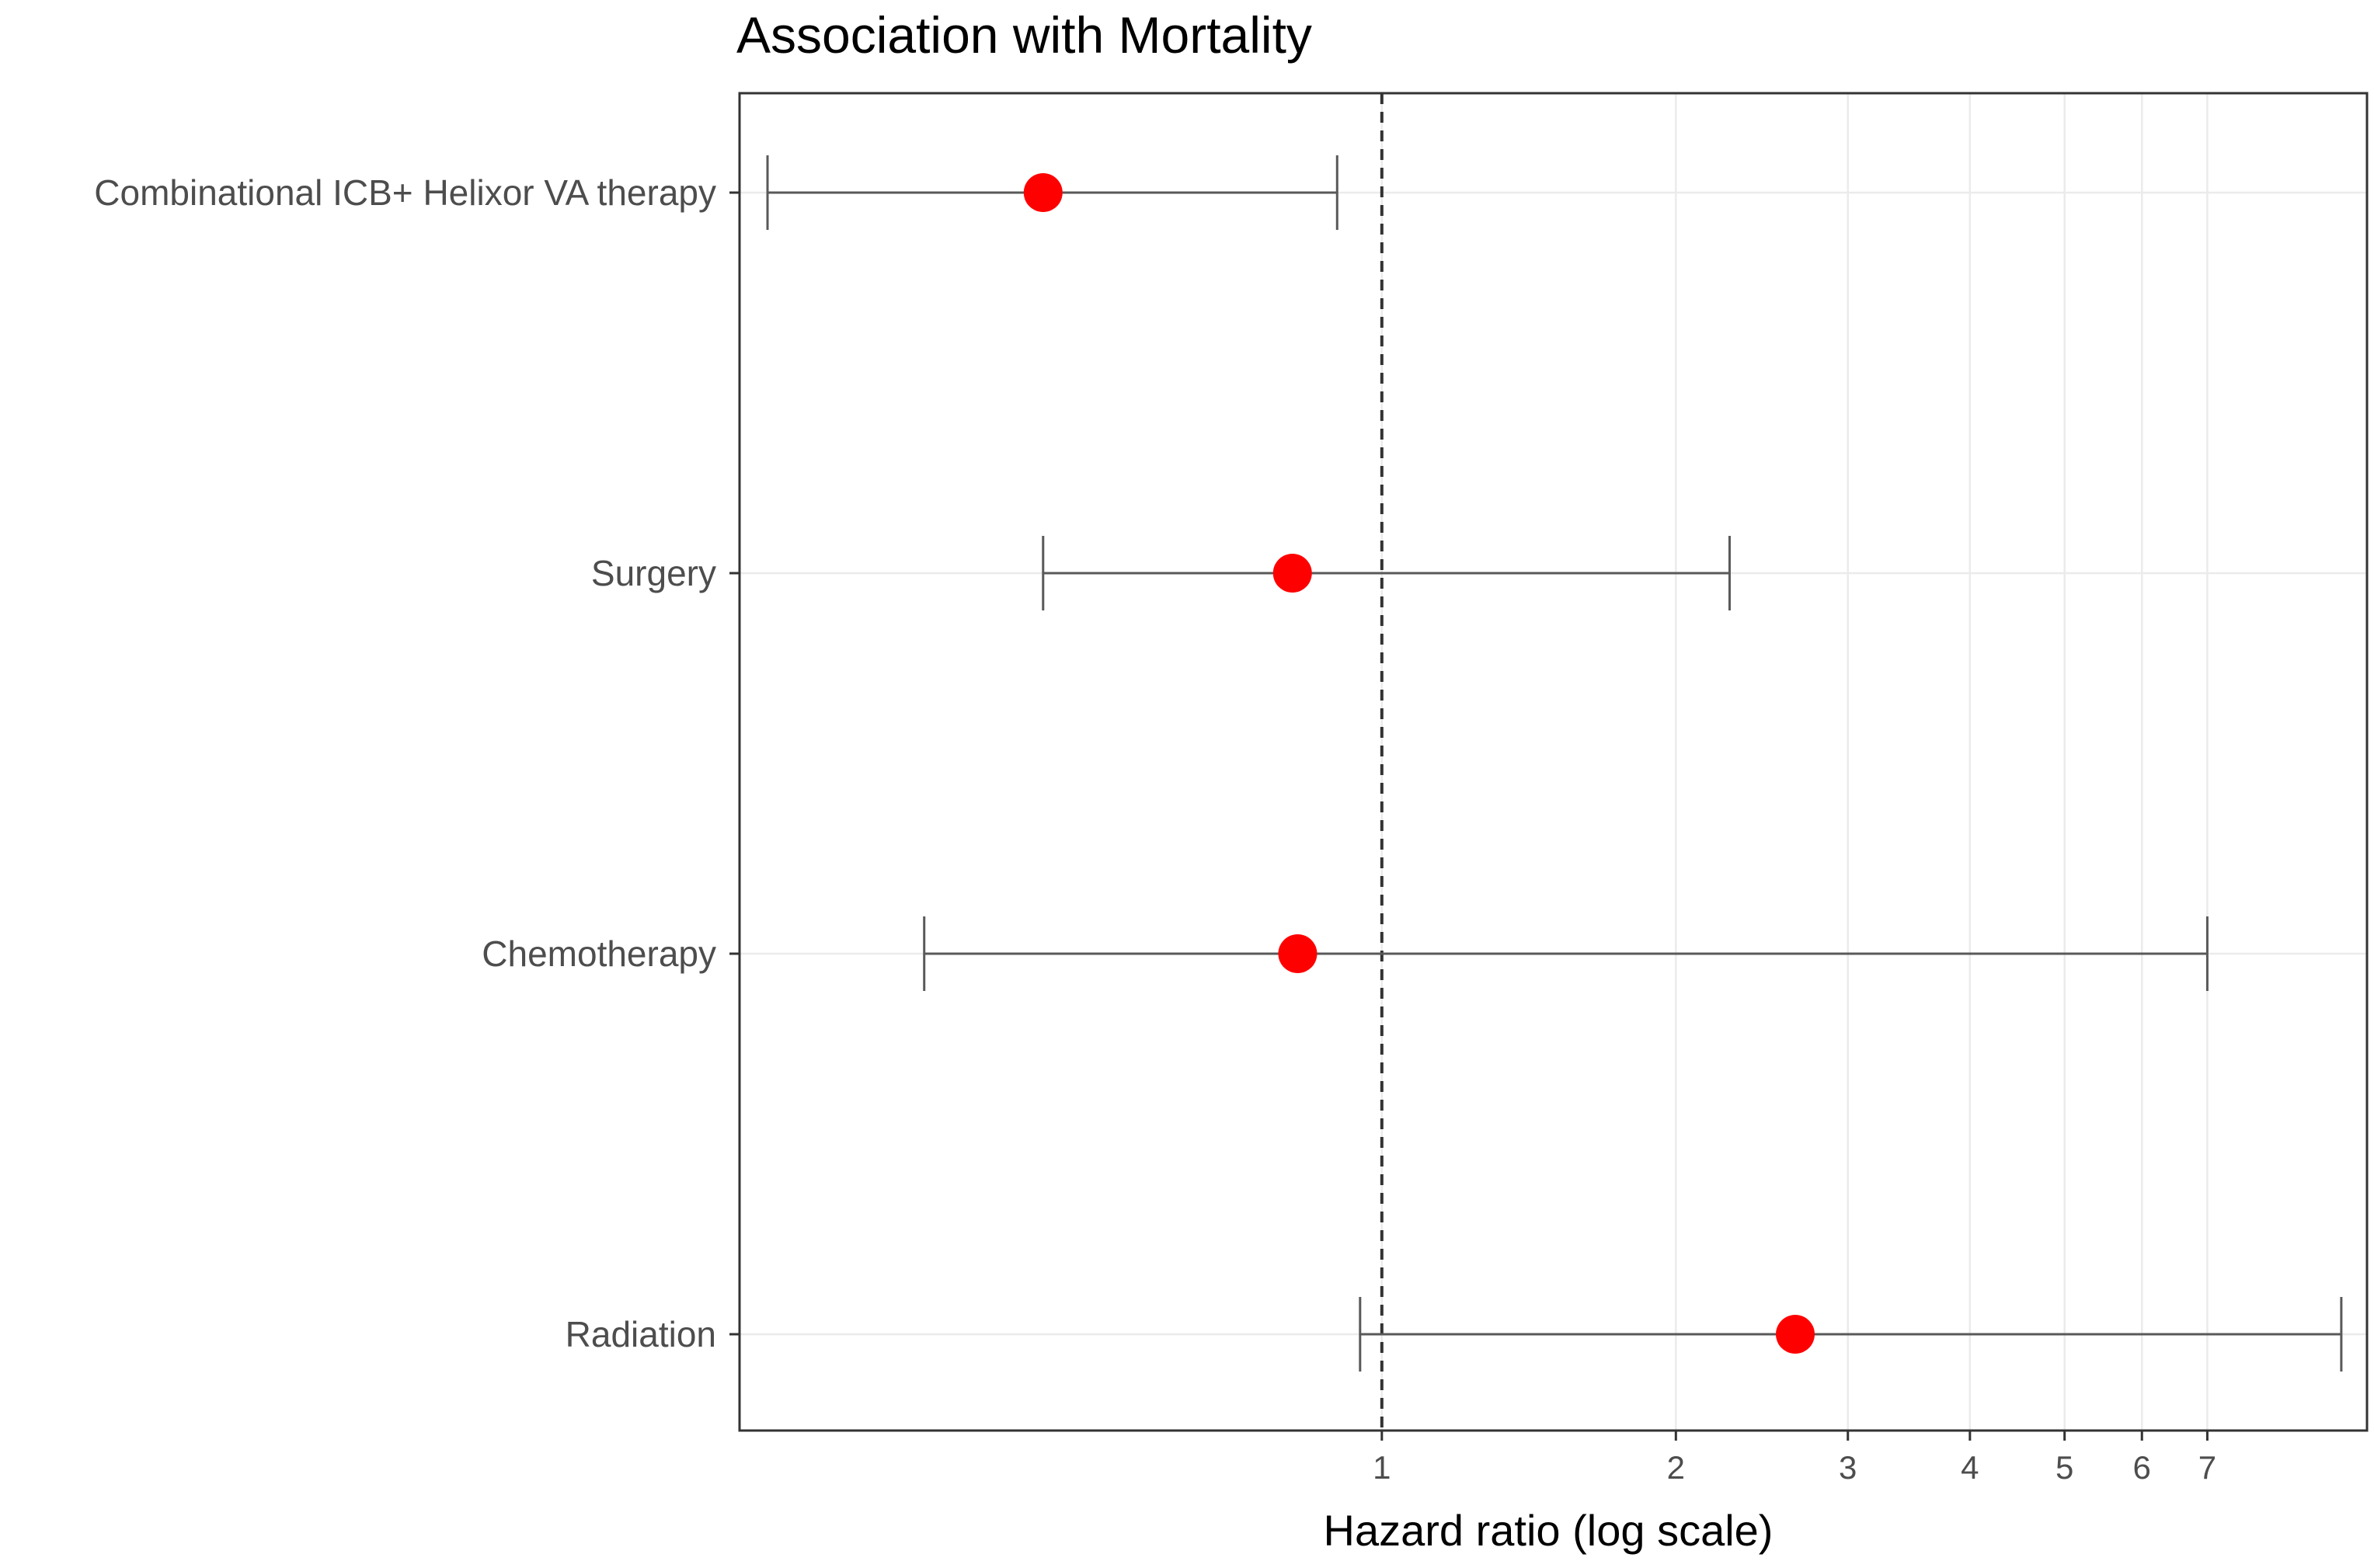  I want to click on x-tick-label: 7, so click(2207, 1468).